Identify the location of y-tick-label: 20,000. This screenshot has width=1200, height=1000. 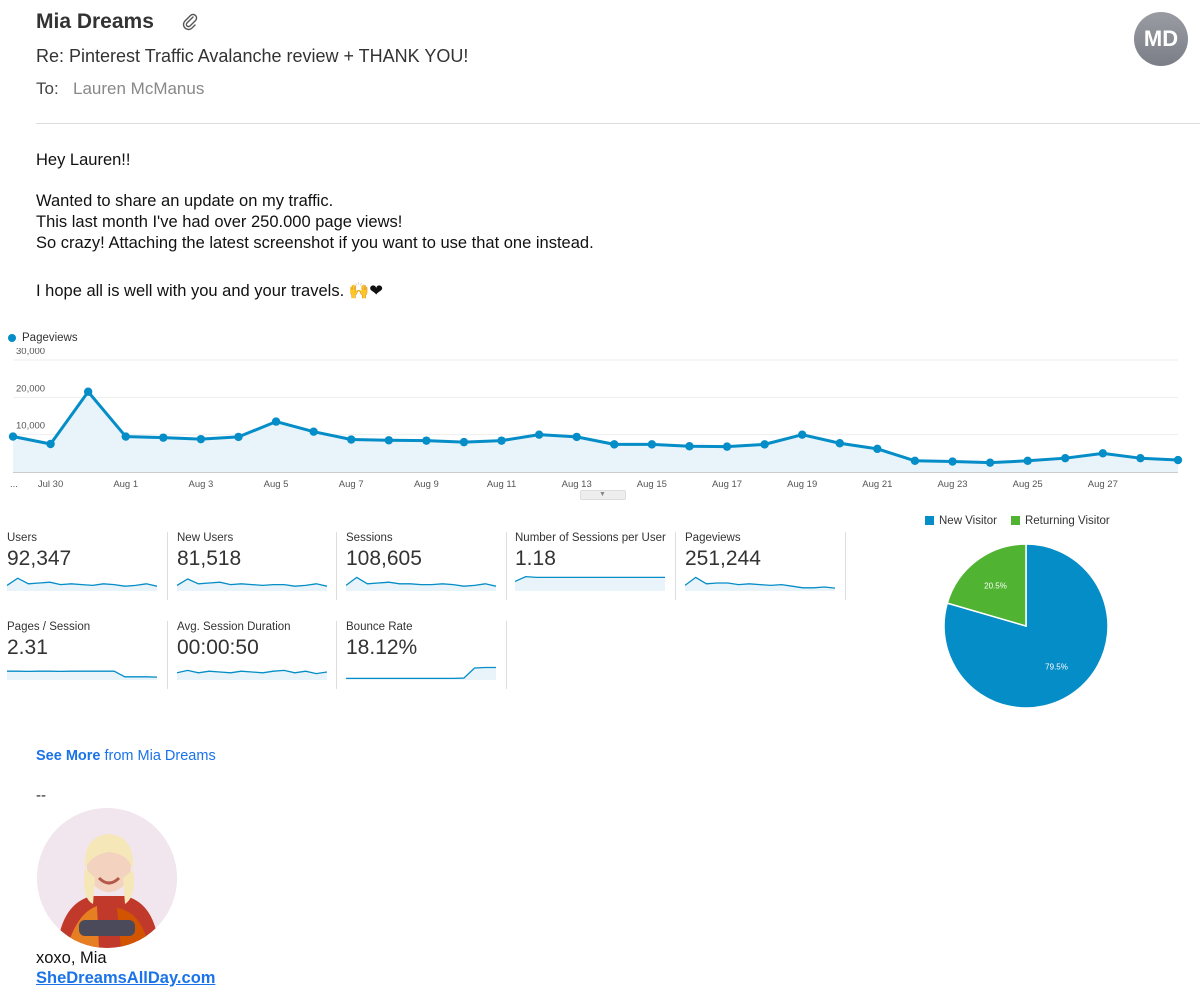
(30, 388).